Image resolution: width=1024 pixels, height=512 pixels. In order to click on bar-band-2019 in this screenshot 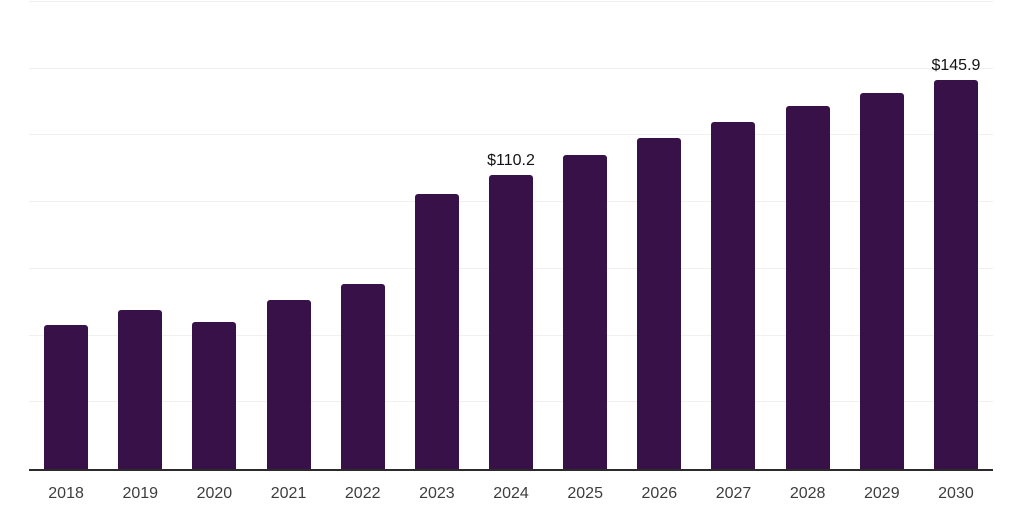, I will do `click(140, 235)`.